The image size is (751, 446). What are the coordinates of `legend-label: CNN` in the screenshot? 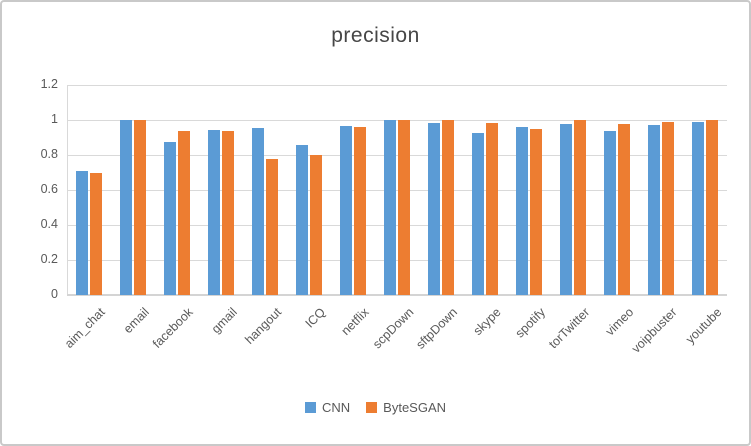 It's located at (336, 407).